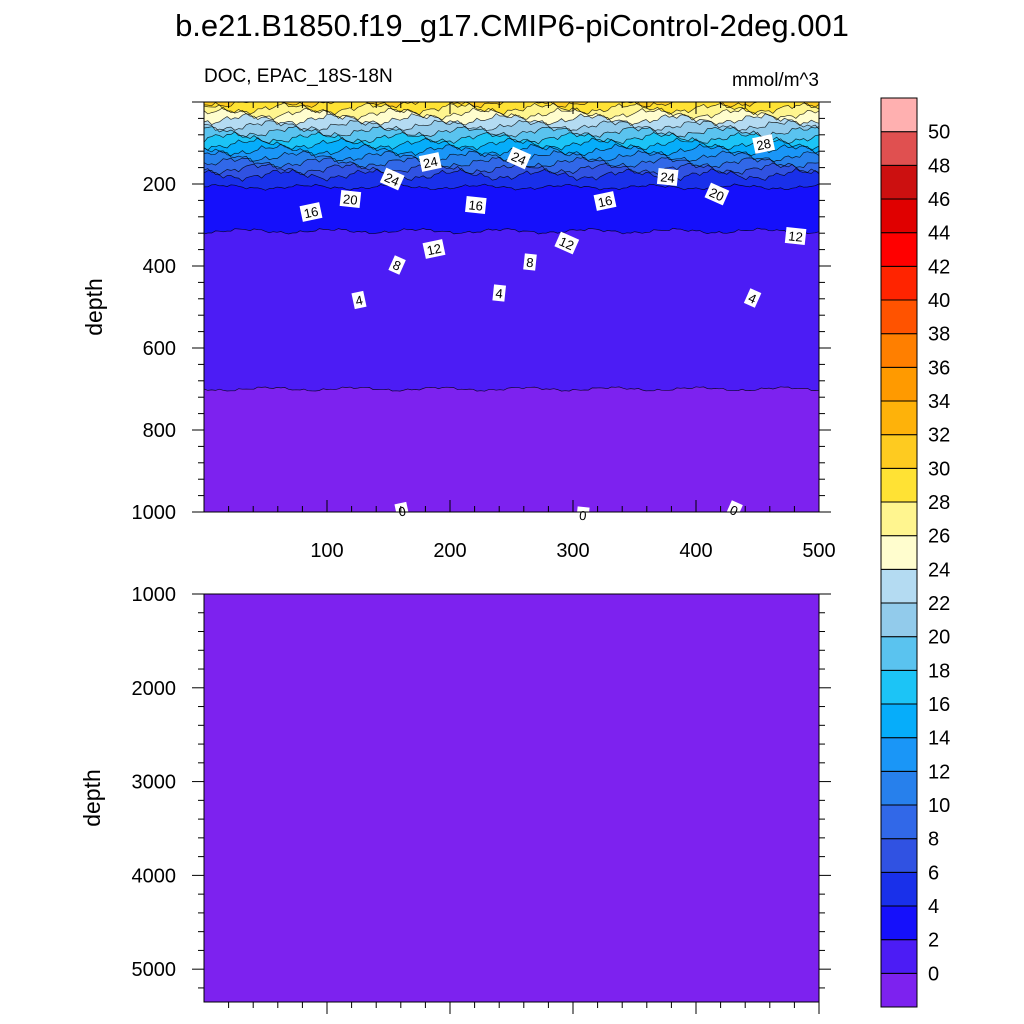 Image resolution: width=1024 pixels, height=1024 pixels. What do you see at coordinates (939, 503) in the screenshot?
I see `colorbar-label: 28` at bounding box center [939, 503].